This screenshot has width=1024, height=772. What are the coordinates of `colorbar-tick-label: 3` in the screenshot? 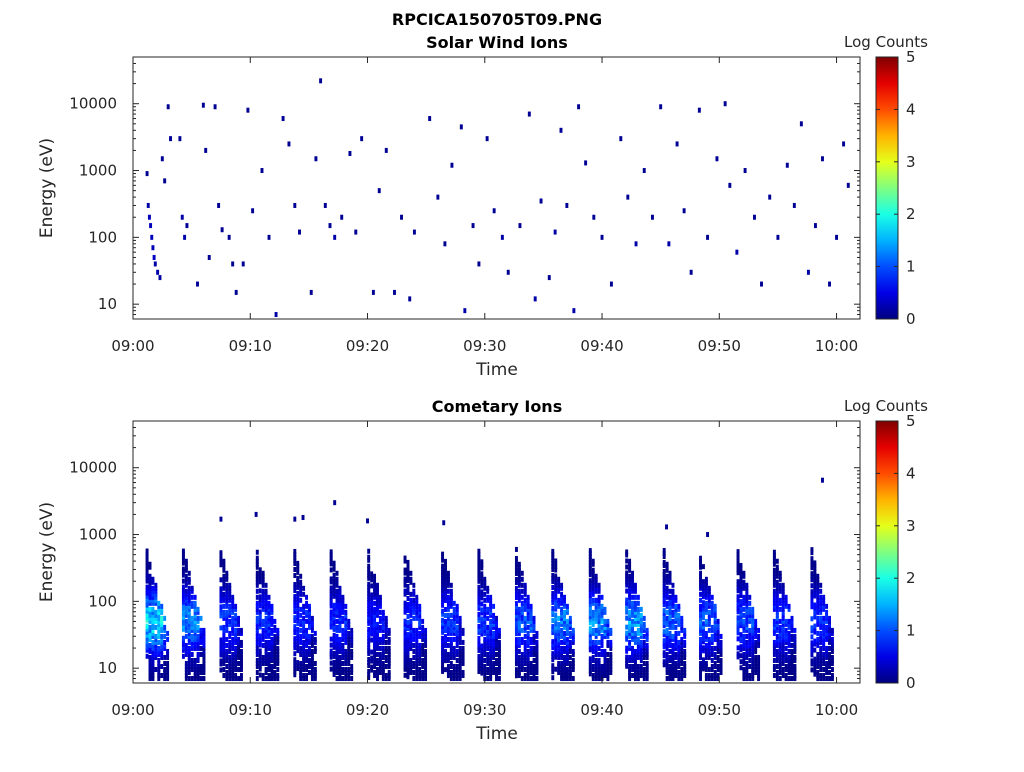 It's located at (911, 162).